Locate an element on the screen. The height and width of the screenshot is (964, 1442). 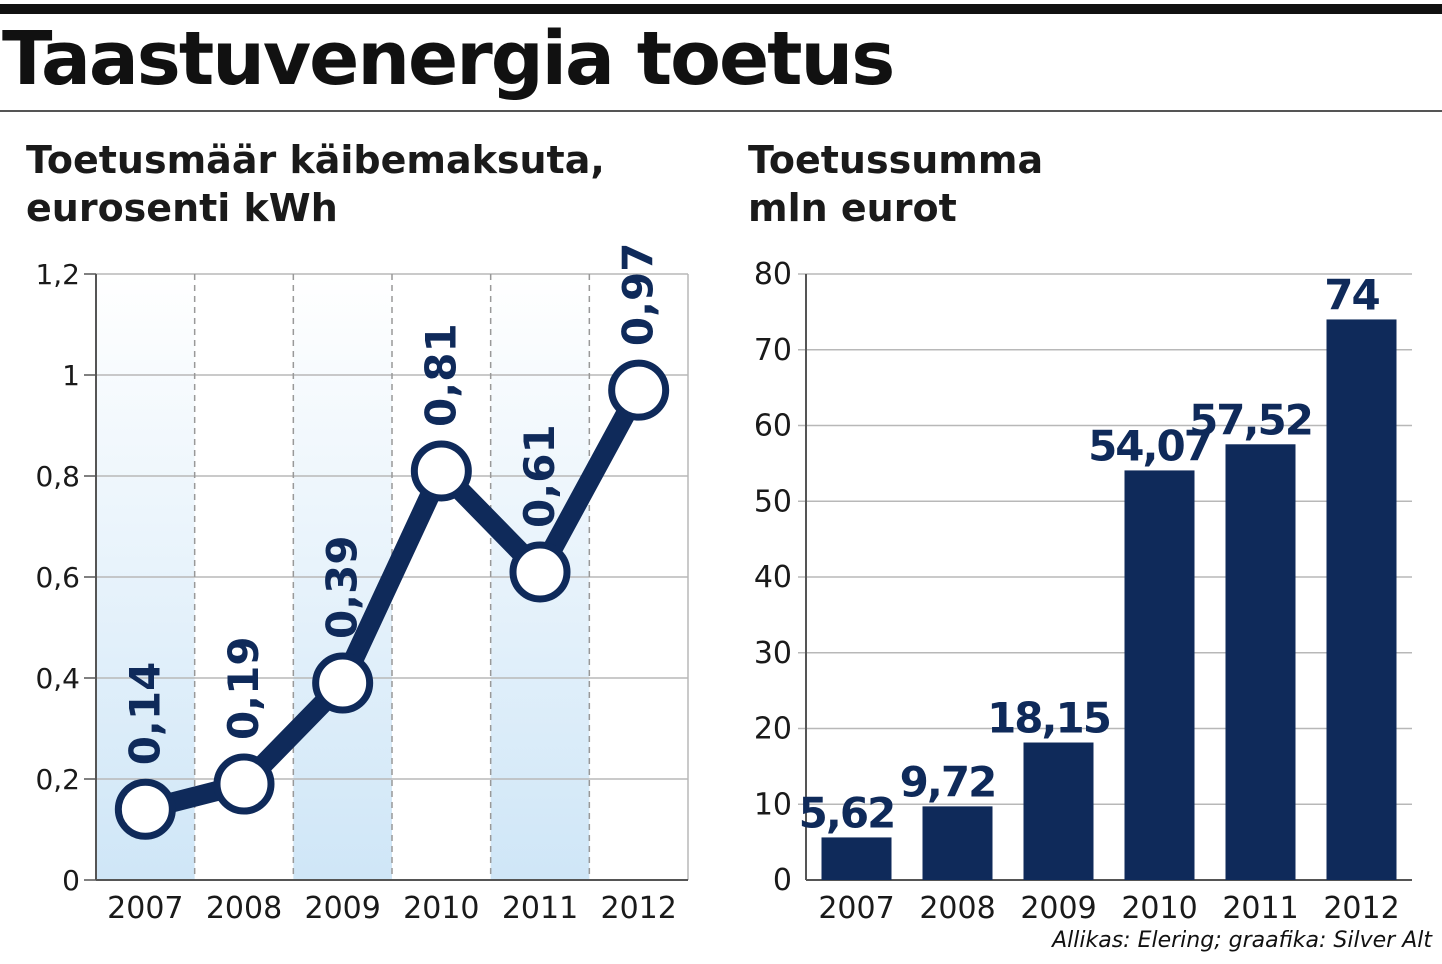
y-tick-label: 0,6 is located at coordinates (57, 577).